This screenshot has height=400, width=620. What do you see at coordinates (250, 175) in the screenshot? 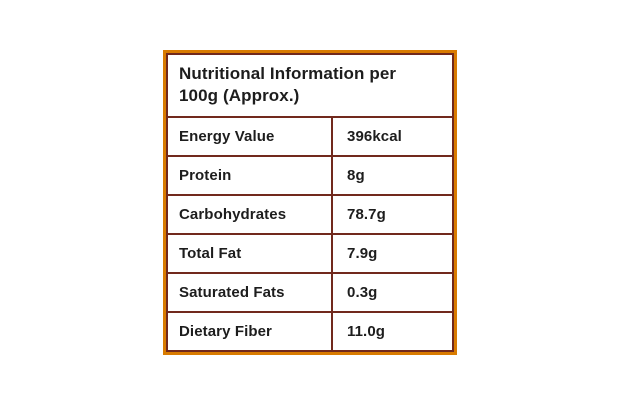
I see `nutrient-label: Protein` at bounding box center [250, 175].